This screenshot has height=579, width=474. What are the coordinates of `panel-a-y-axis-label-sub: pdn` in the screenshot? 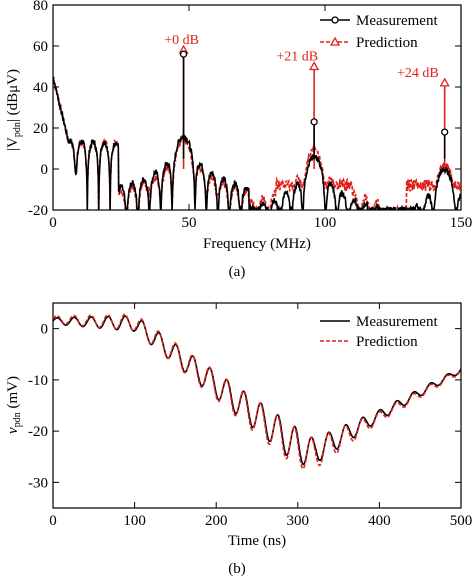 It's located at (17, 129).